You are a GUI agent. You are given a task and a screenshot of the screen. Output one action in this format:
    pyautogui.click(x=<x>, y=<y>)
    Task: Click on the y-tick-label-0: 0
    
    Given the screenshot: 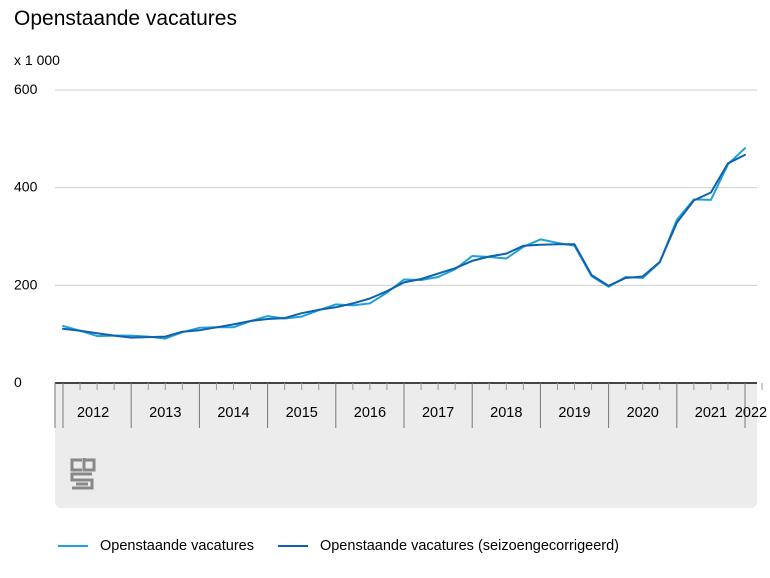 What is the action you would take?
    pyautogui.click(x=18, y=382)
    